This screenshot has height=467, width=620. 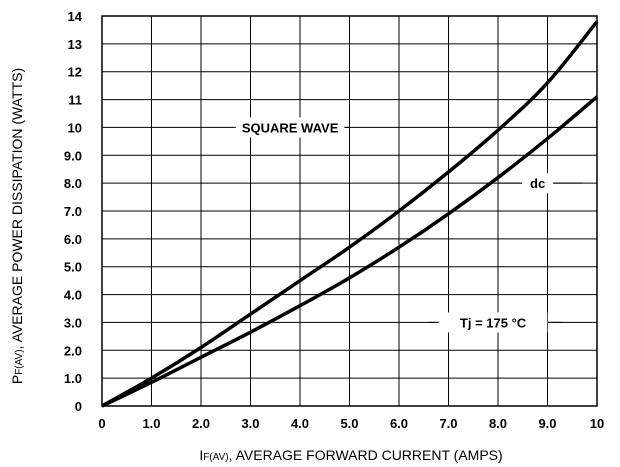 I want to click on annotation-text: dc, so click(x=537, y=183).